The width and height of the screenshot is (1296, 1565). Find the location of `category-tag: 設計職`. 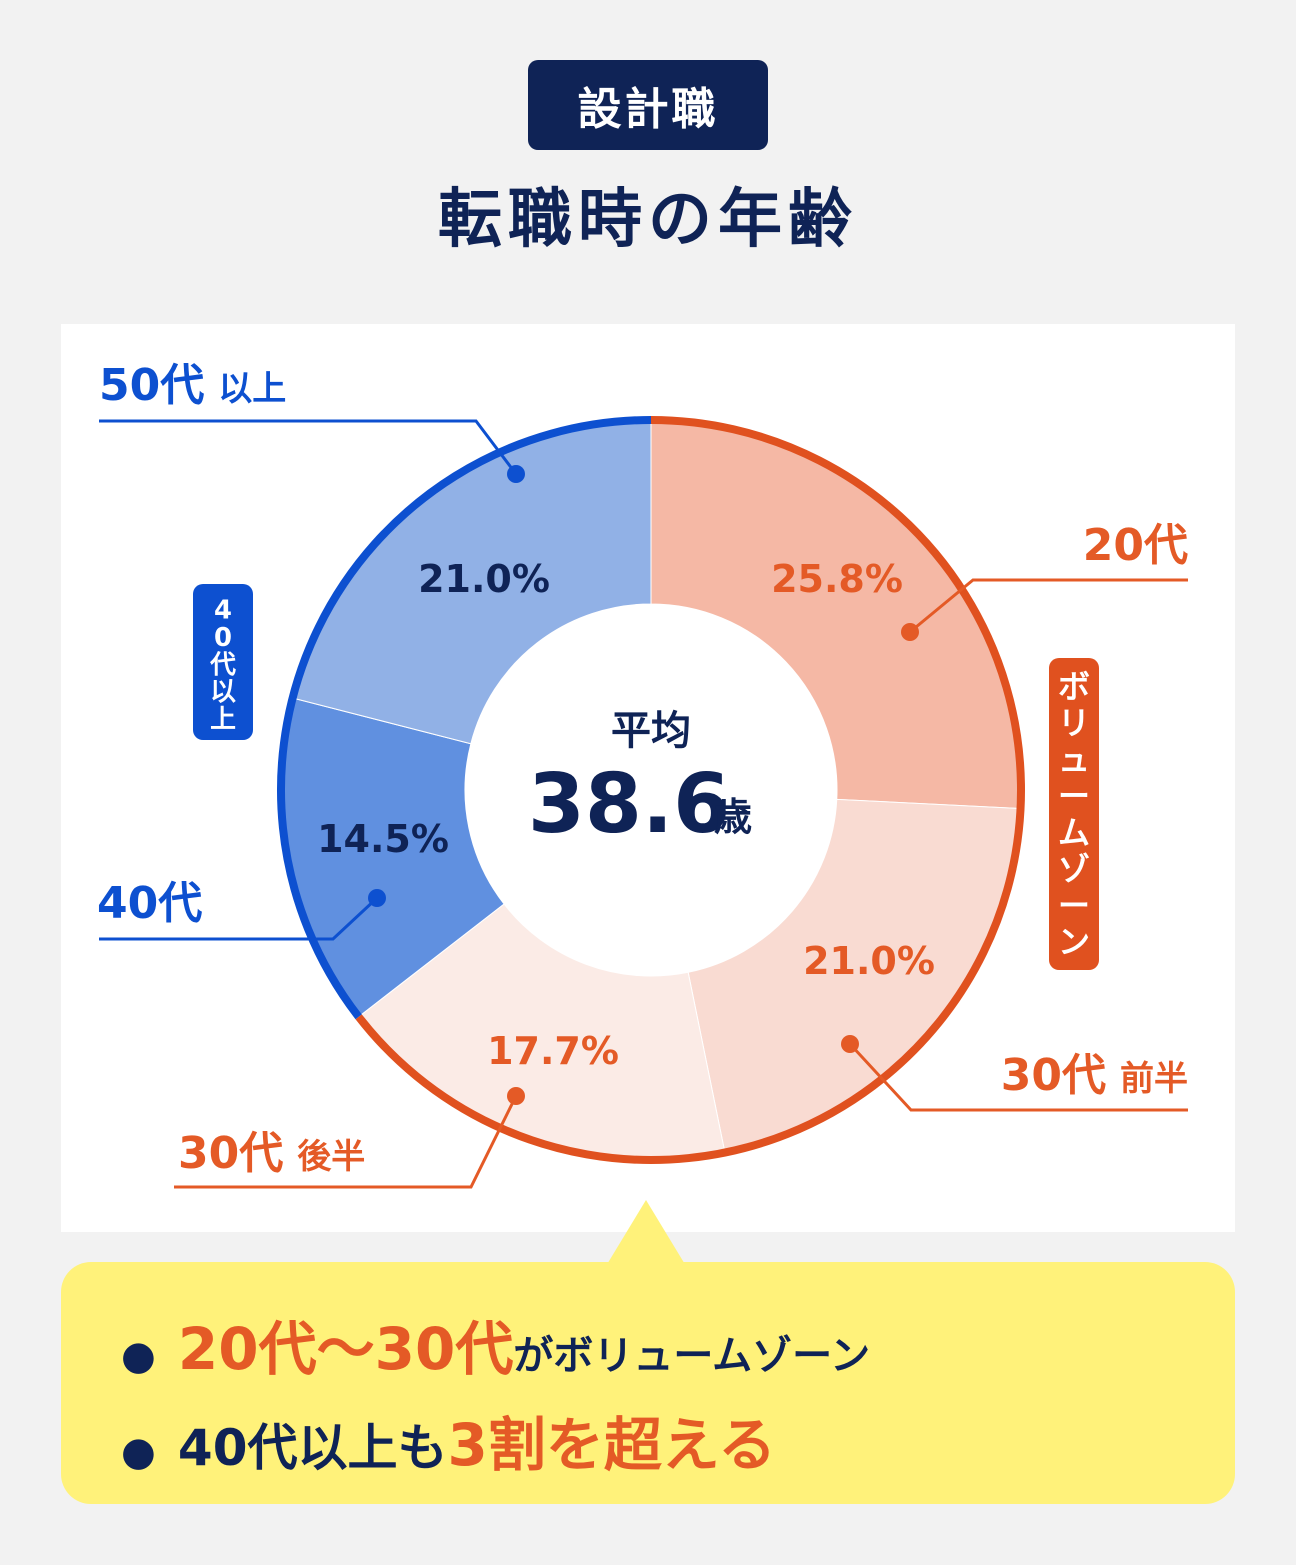

category-tag: 設計職 is located at coordinates (648, 105).